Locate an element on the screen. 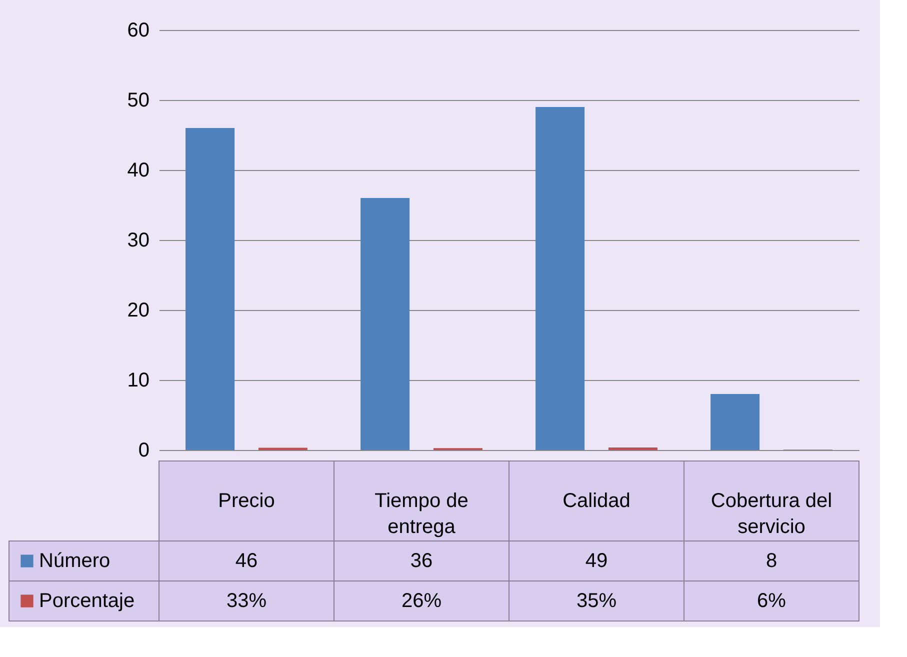 This screenshot has width=907, height=657. y-tick-label: 40 is located at coordinates (138, 171).